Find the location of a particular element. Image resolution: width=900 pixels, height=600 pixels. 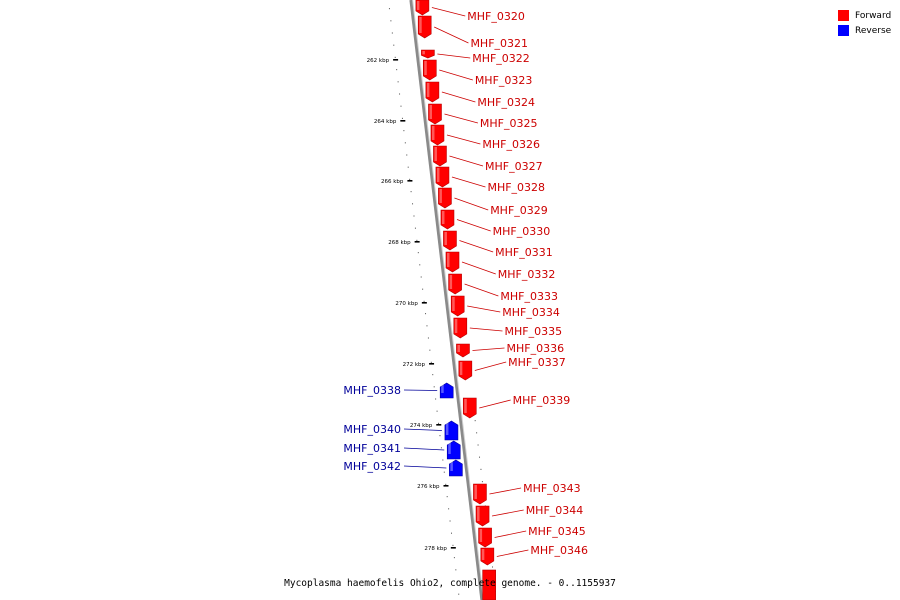

gene-label-mhf_0330: MHF_0330 is located at coordinates (522, 231).